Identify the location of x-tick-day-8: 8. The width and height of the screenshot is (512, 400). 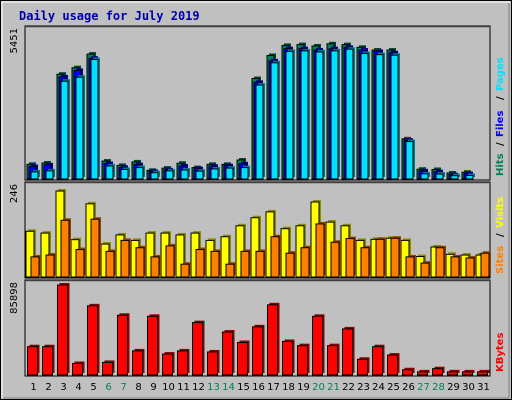
(138, 387).